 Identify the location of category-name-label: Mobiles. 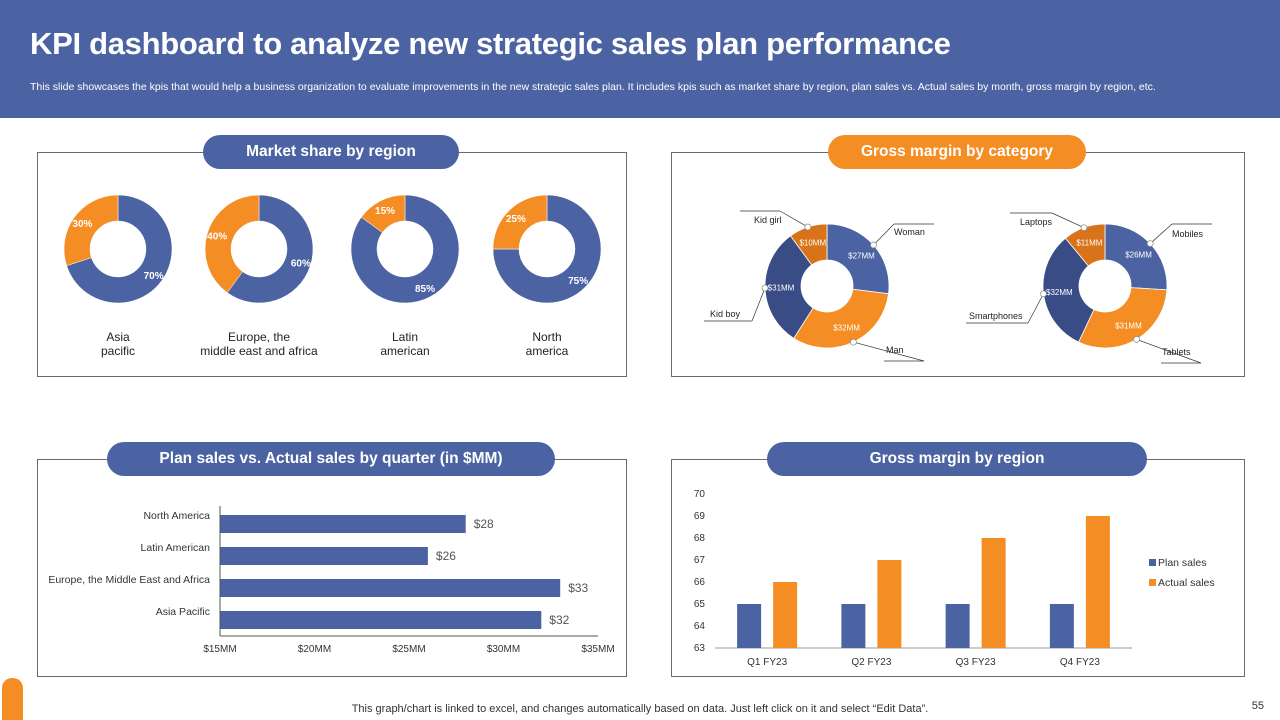
(1188, 234).